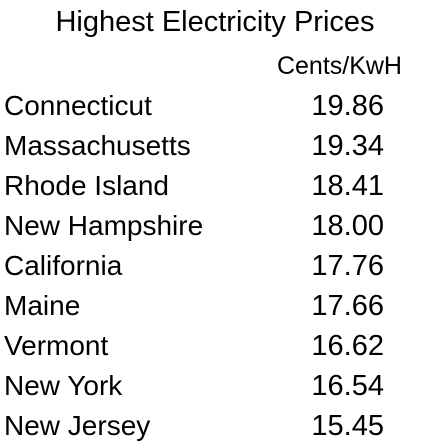 This screenshot has width=430, height=446. What do you see at coordinates (215, 146) in the screenshot?
I see `table-row: Massachusetts 19.34` at bounding box center [215, 146].